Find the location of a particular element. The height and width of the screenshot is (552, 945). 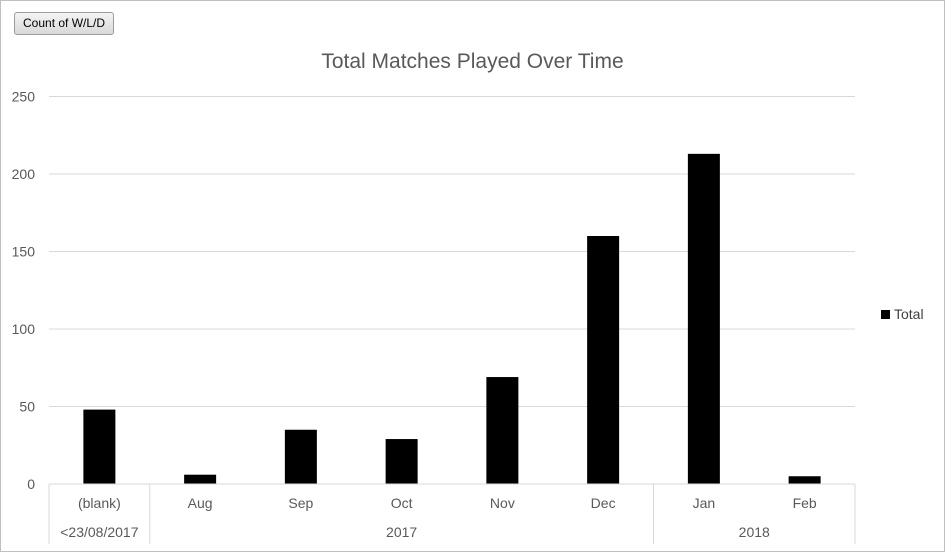

bar-jan is located at coordinates (703, 318).